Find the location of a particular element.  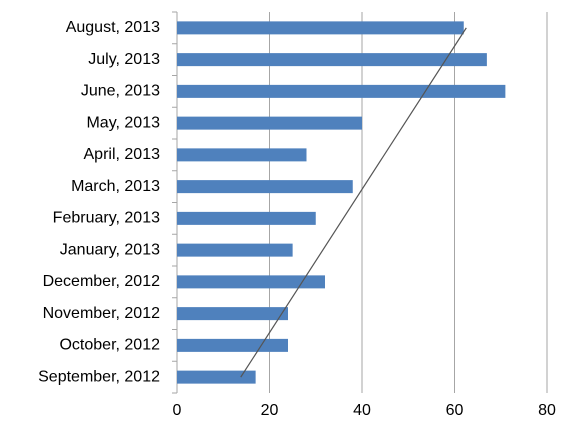

y-tick-label: July, 2013 is located at coordinates (124, 59).